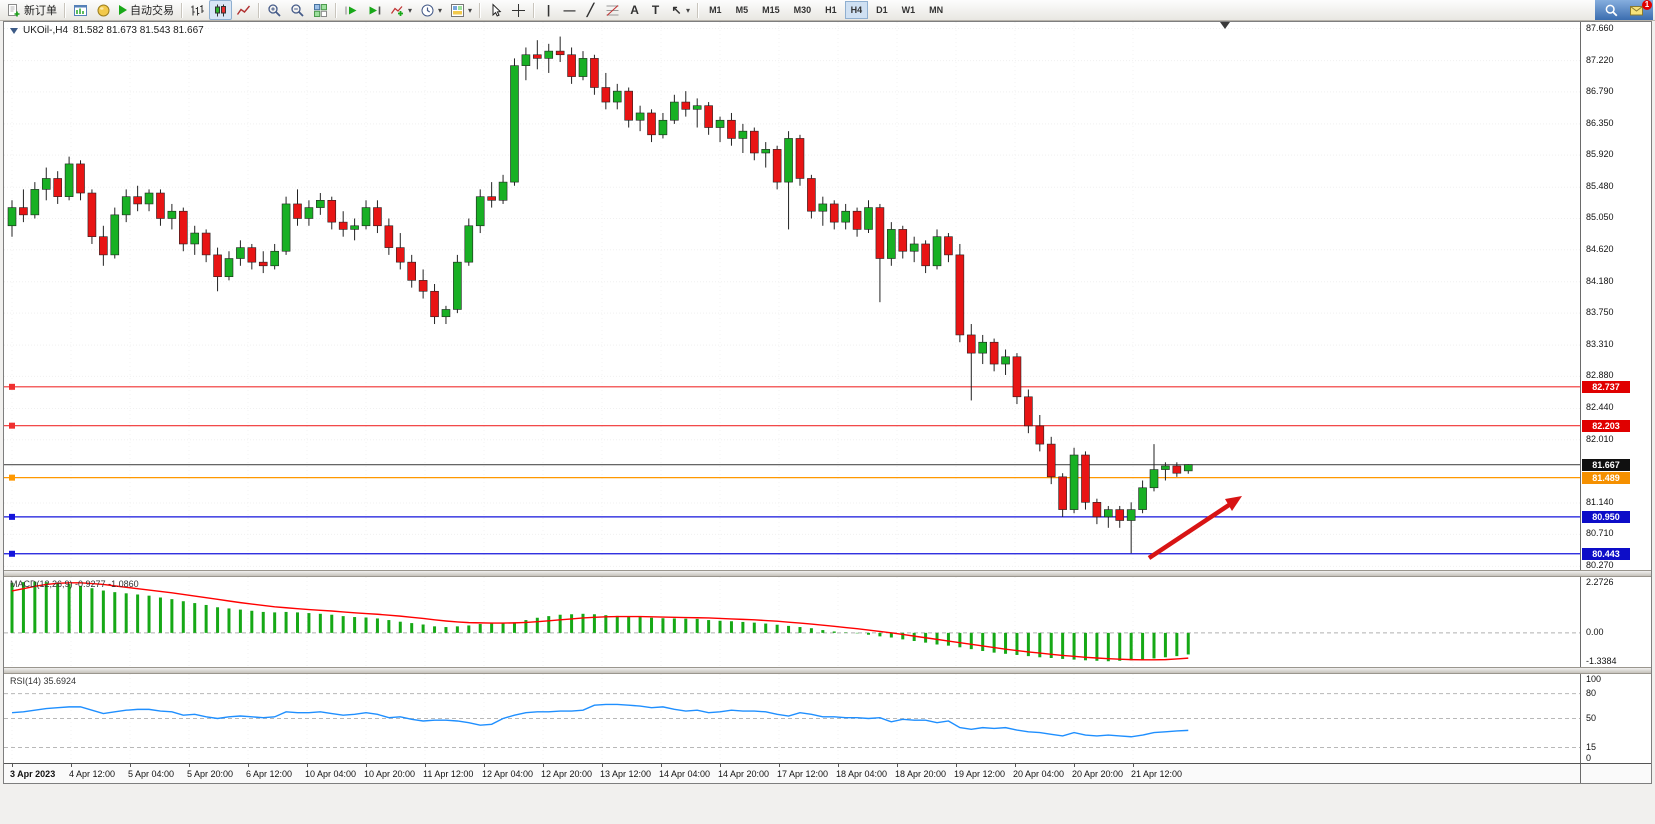  I want to click on macd-pane-splitter, so click(827, 573).